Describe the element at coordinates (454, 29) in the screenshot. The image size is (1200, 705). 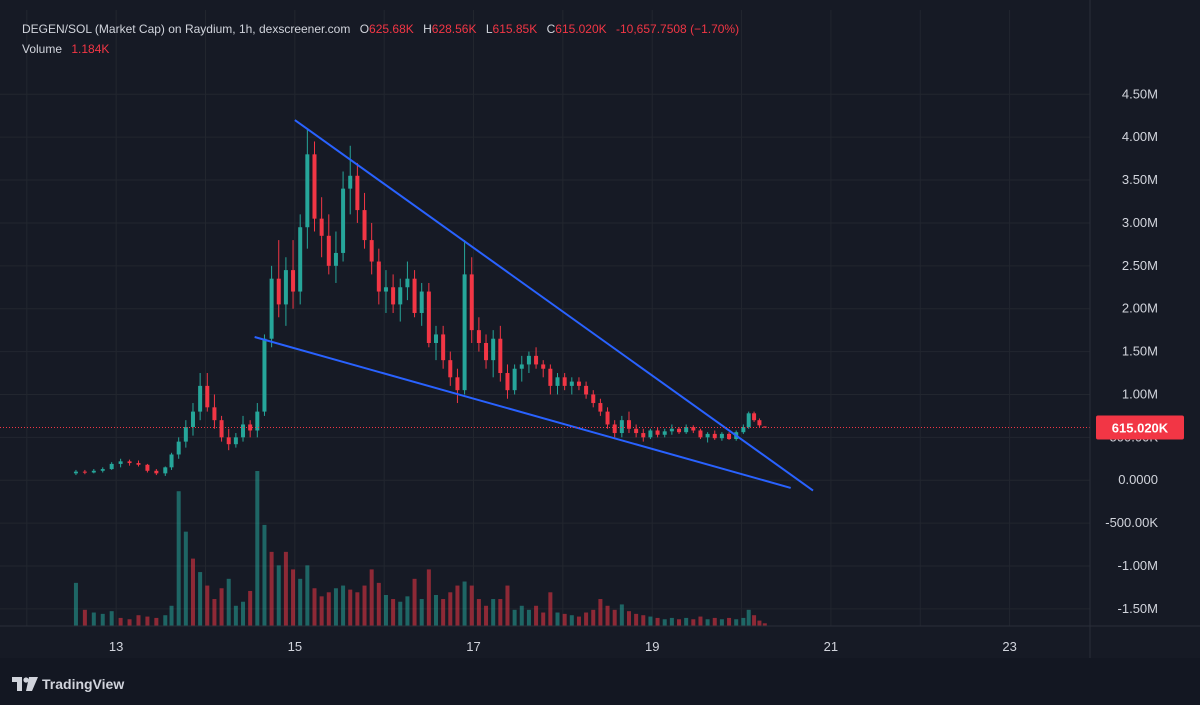
I see `high-value: 628.56K` at that location.